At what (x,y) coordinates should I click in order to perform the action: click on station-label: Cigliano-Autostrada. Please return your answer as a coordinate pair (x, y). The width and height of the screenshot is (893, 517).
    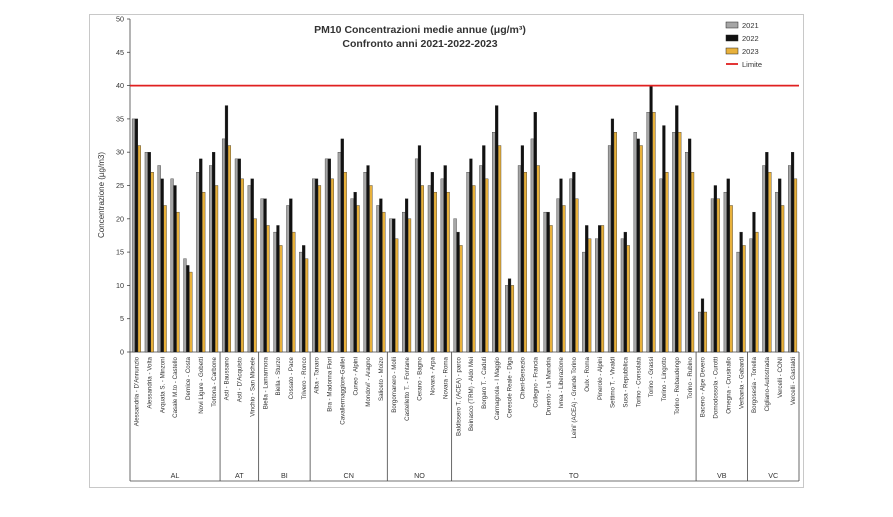
    Looking at the image, I should click on (767, 383).